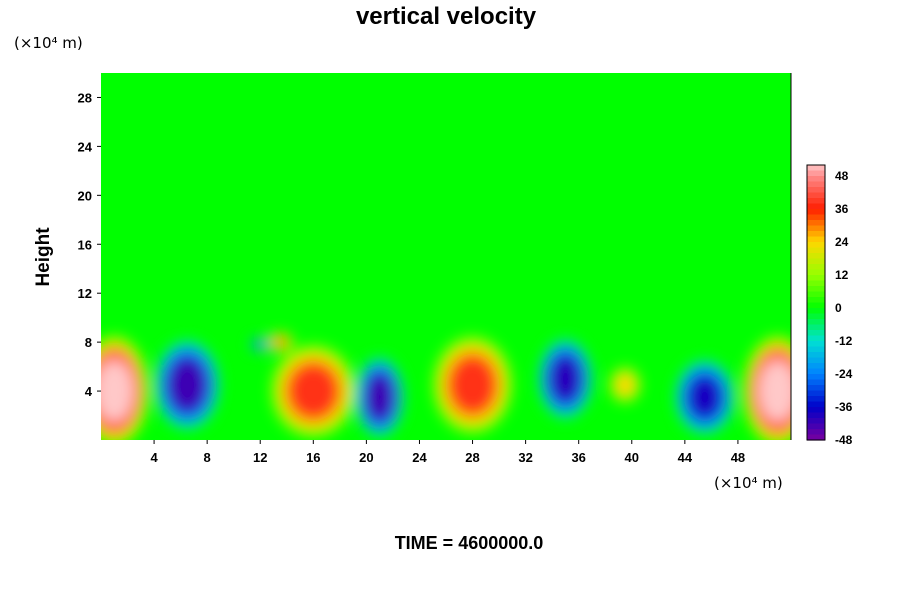 The height and width of the screenshot is (600, 900). What do you see at coordinates (154, 457) in the screenshot?
I see `x-tick-label: 4` at bounding box center [154, 457].